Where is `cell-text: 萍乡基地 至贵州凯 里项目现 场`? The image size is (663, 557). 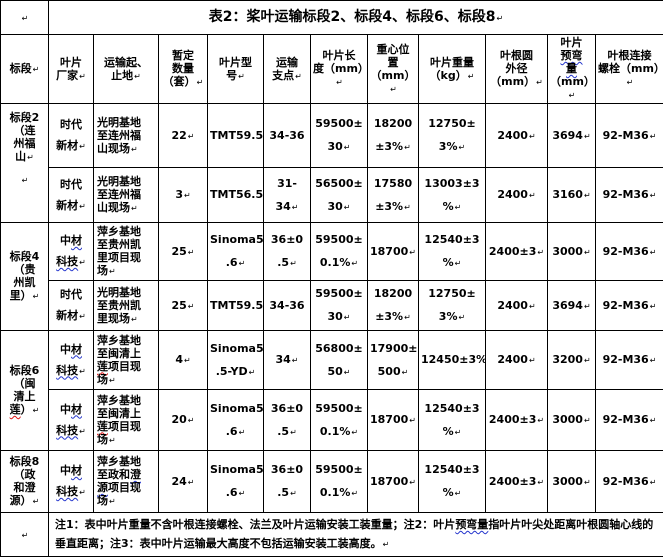 cell-text: 萍乡基地 至贵州凯 里项目现 场 is located at coordinates (119, 251).